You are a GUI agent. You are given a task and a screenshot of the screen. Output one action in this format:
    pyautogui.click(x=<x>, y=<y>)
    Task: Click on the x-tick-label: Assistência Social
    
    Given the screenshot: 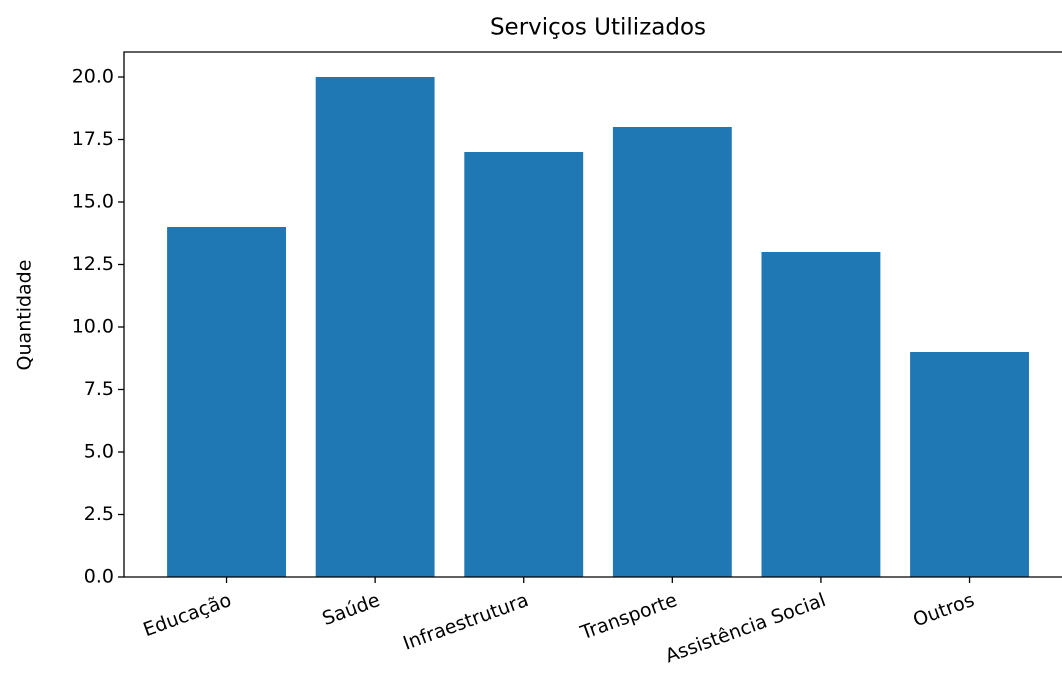 What is the action you would take?
    pyautogui.click(x=745, y=628)
    